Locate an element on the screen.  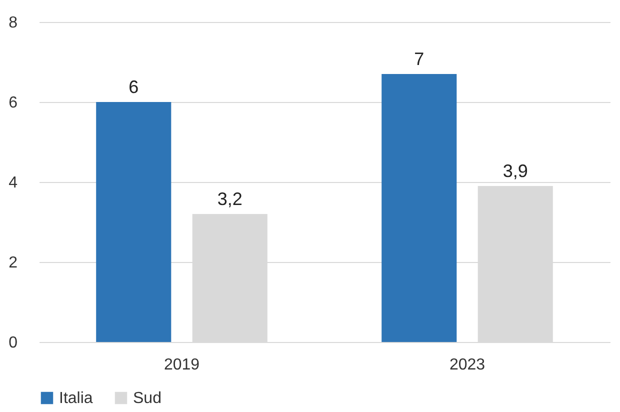
y-tick-label: 0 is located at coordinates (13, 343).